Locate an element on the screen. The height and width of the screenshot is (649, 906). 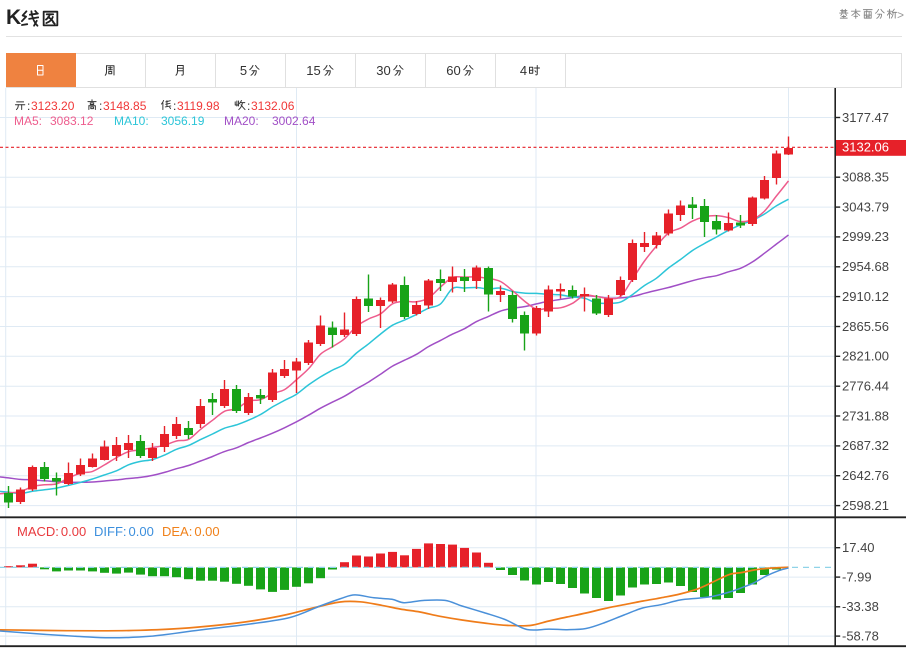
svg-text: 3088.35 is located at coordinates (865, 177).